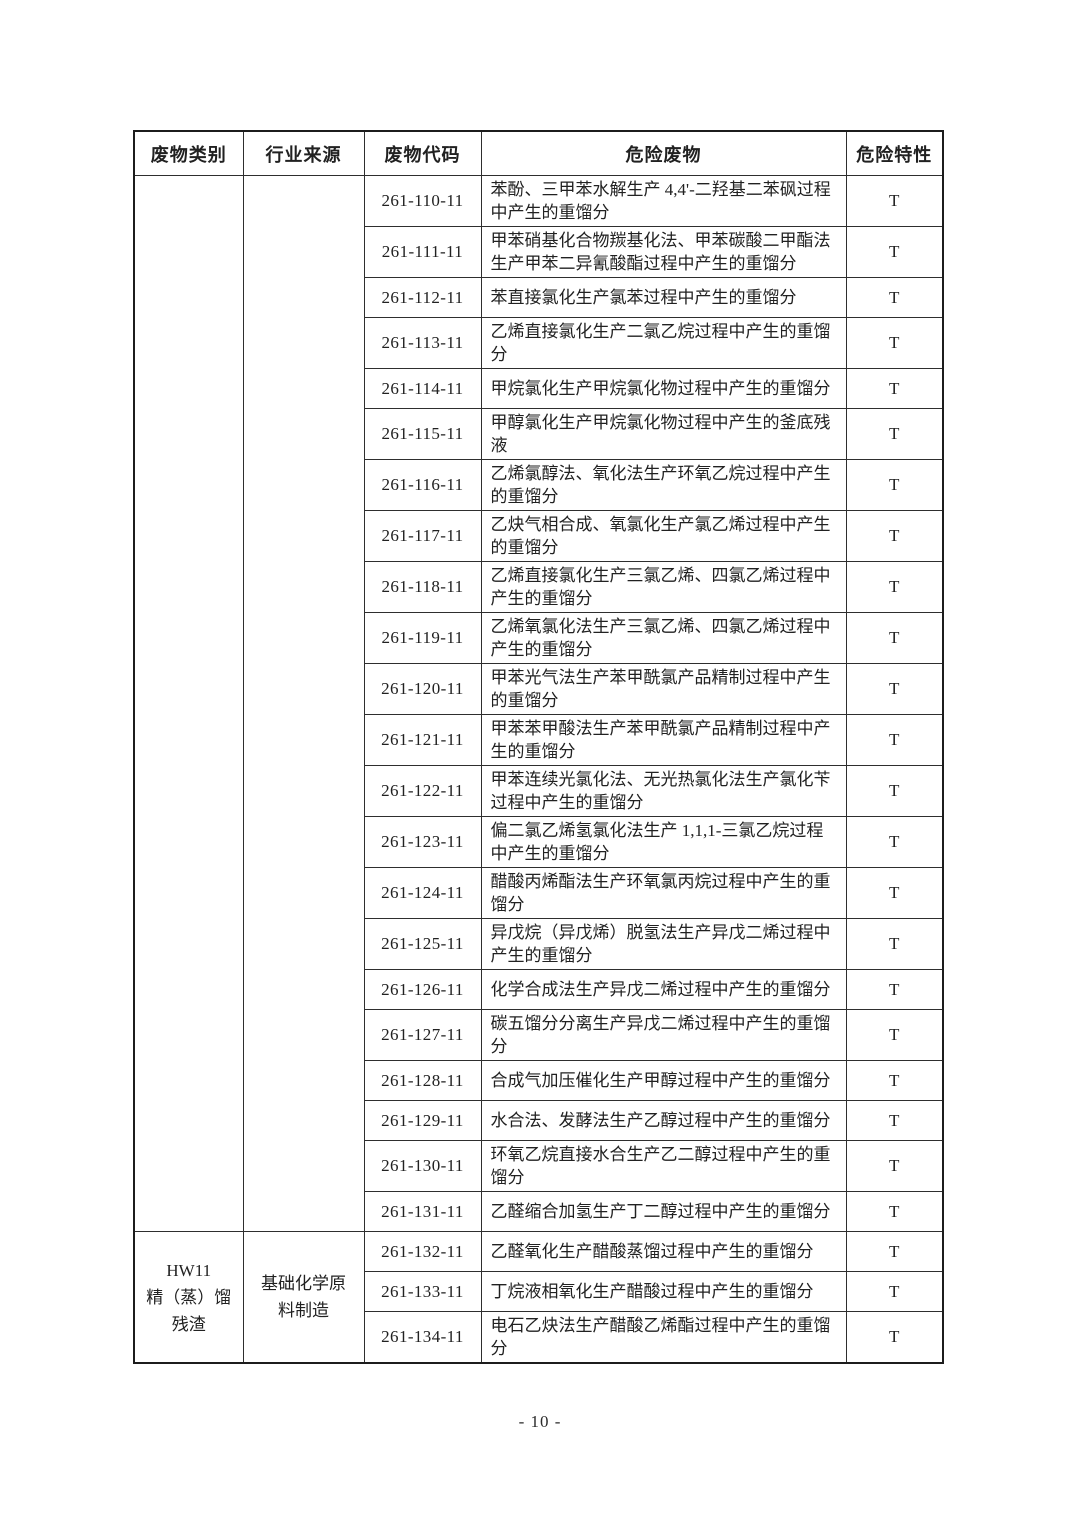 The image size is (1080, 1527). Describe the element at coordinates (663, 434) in the screenshot. I see `hazardous-waste-cell: 甲醇氯化生产甲烷氯化物过程中产生的釜底残液` at that location.